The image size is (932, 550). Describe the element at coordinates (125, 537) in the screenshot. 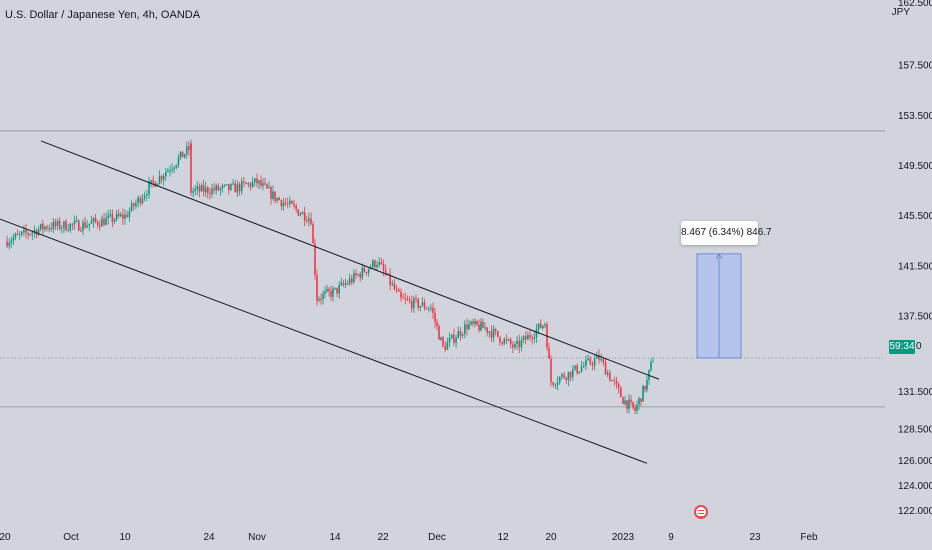

I see `x-tick-label: 10` at that location.